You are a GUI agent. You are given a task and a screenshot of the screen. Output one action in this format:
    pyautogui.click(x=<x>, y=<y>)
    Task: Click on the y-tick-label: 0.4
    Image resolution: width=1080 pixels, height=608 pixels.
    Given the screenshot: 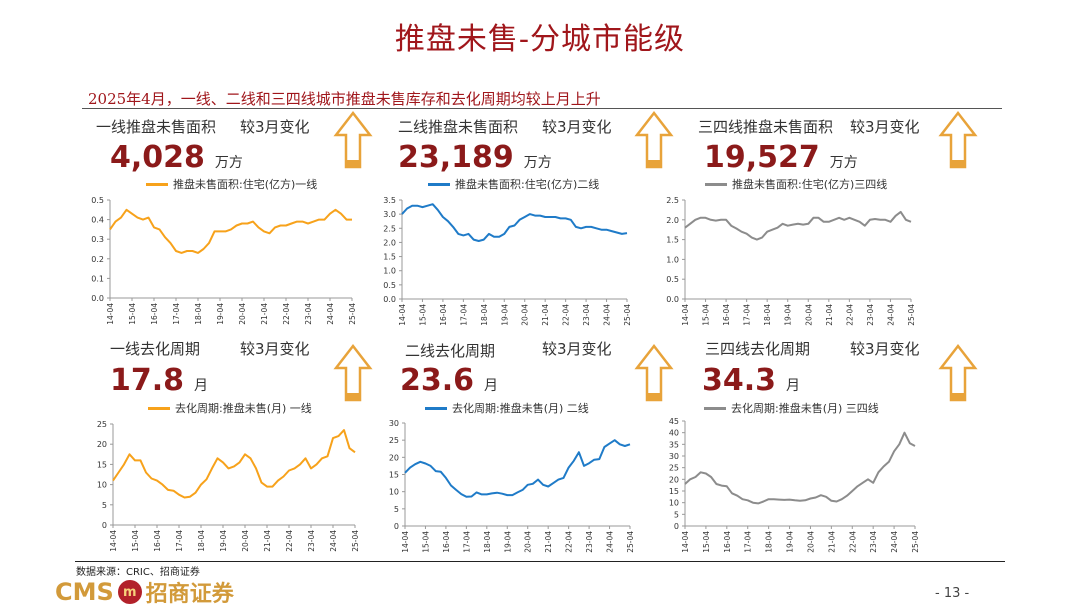 What is the action you would take?
    pyautogui.click(x=97, y=220)
    